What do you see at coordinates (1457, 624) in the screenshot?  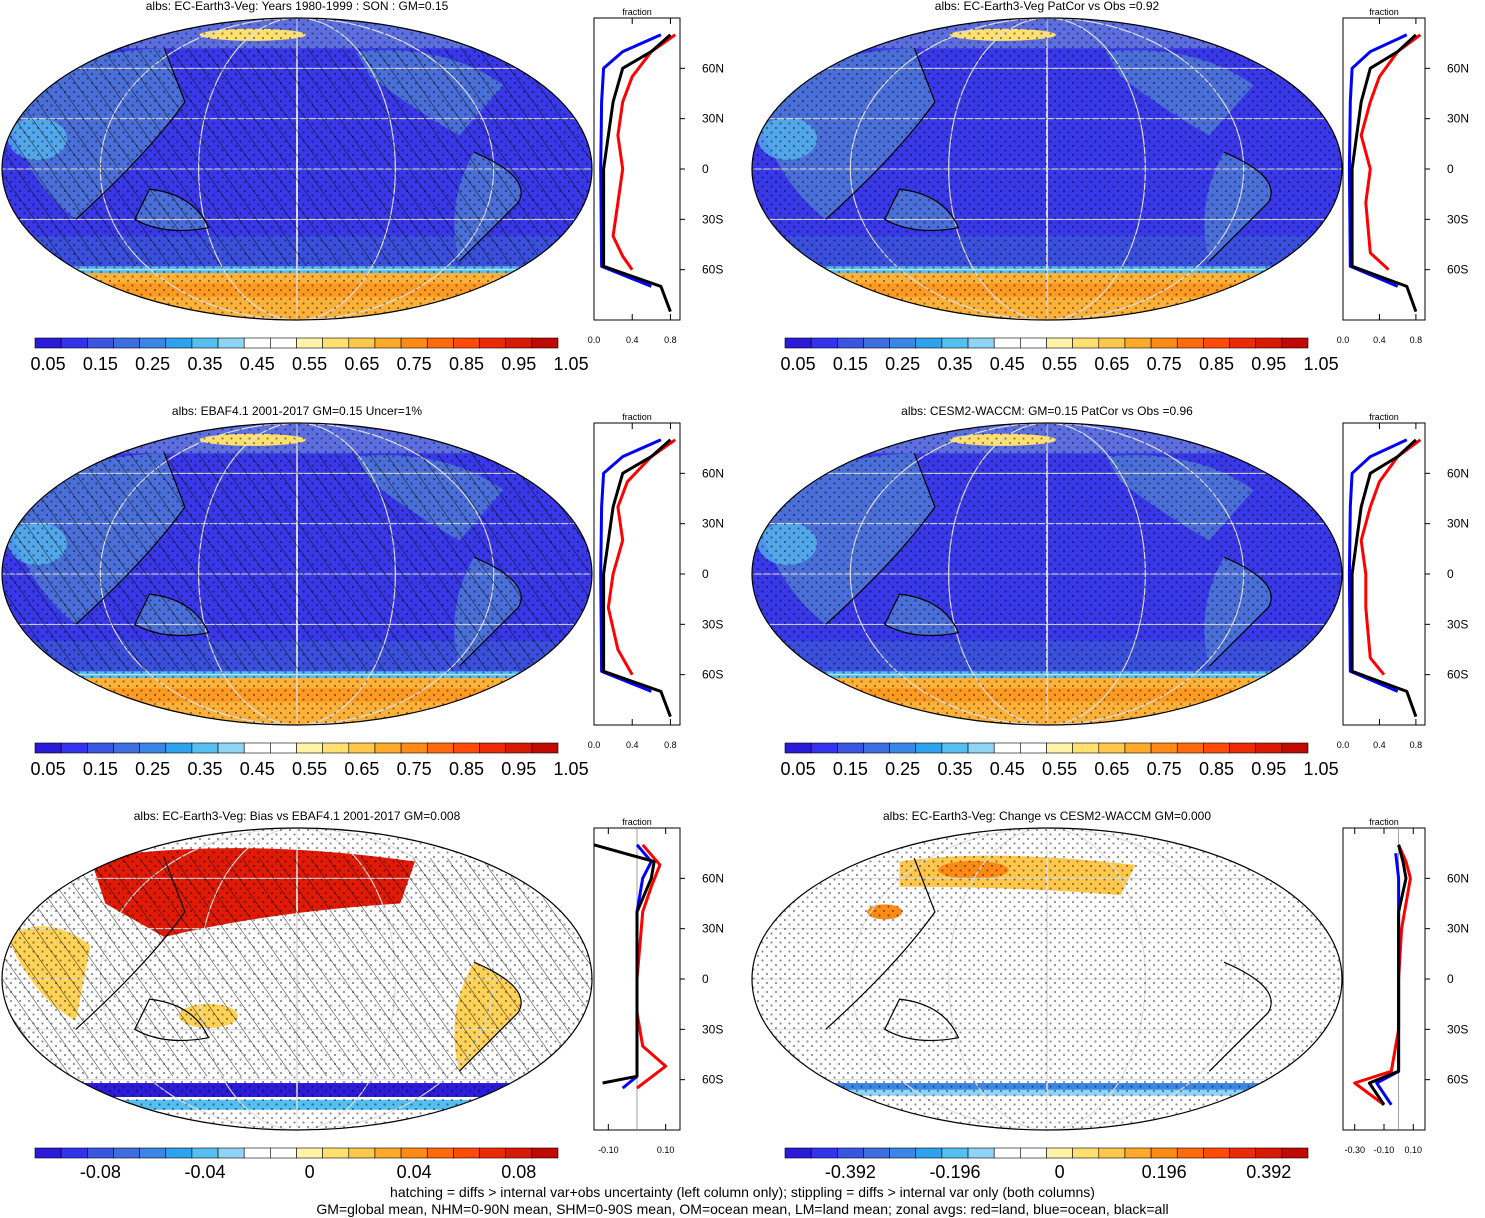 I see `profile-ytick-label: 30S` at bounding box center [1457, 624].